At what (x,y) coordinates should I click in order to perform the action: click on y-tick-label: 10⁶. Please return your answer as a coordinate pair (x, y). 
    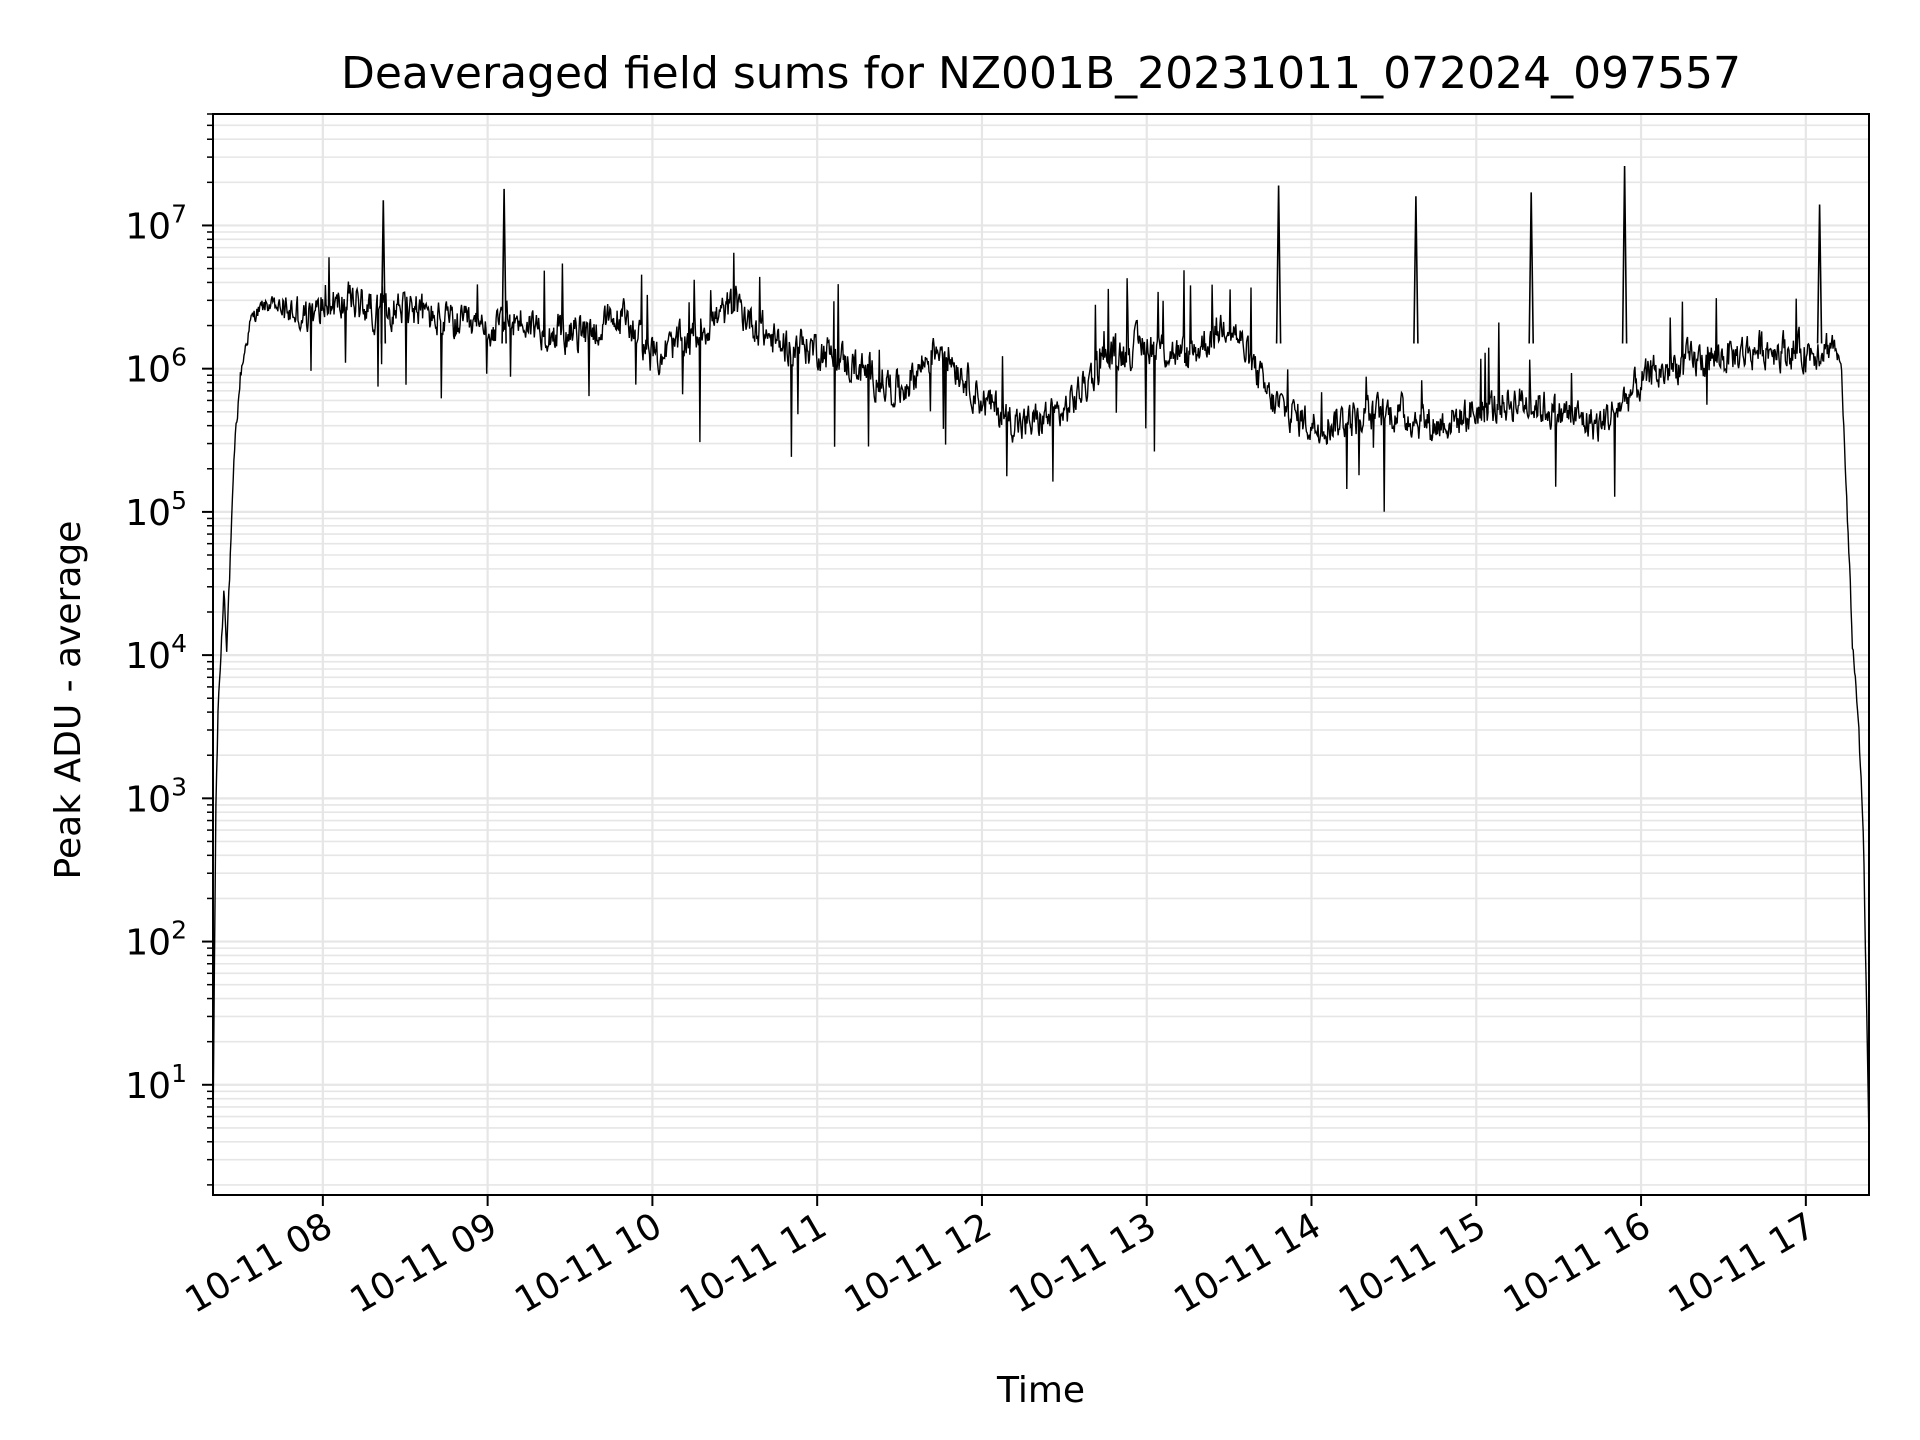
    Looking at the image, I should click on (156, 367).